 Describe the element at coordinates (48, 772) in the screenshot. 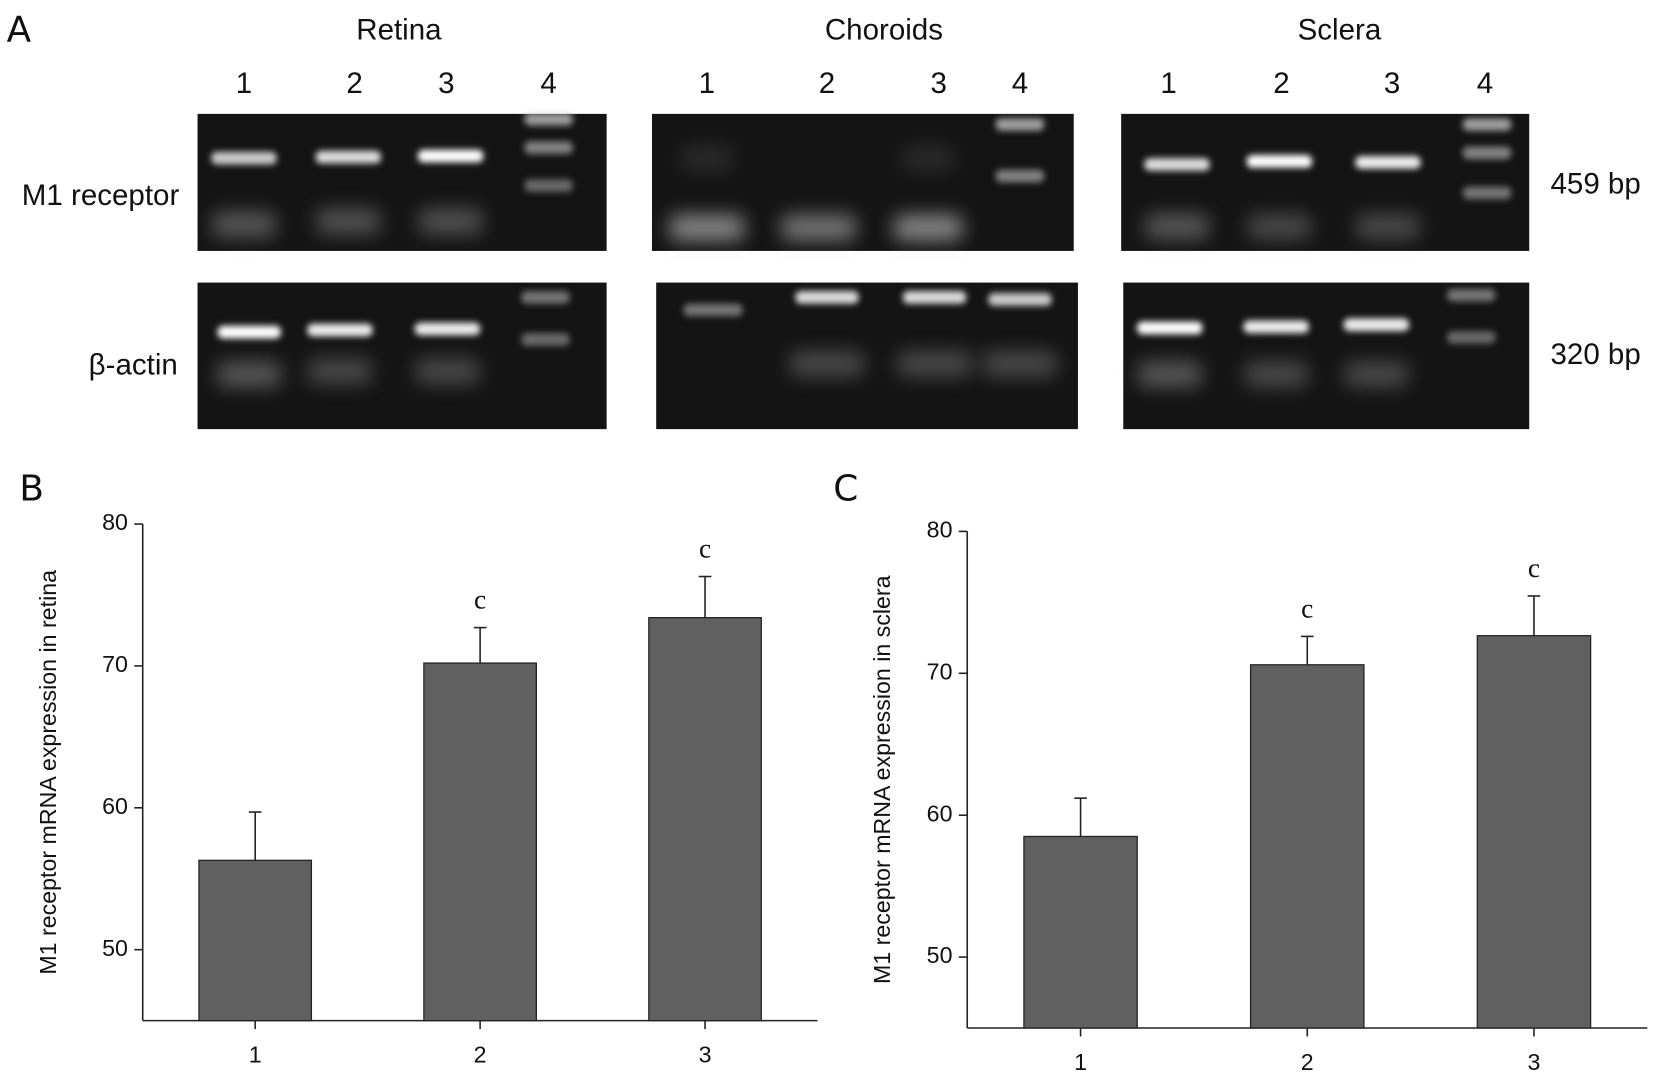

I see `y-axis-label: M1 receptor mRNA expression in retina` at that location.